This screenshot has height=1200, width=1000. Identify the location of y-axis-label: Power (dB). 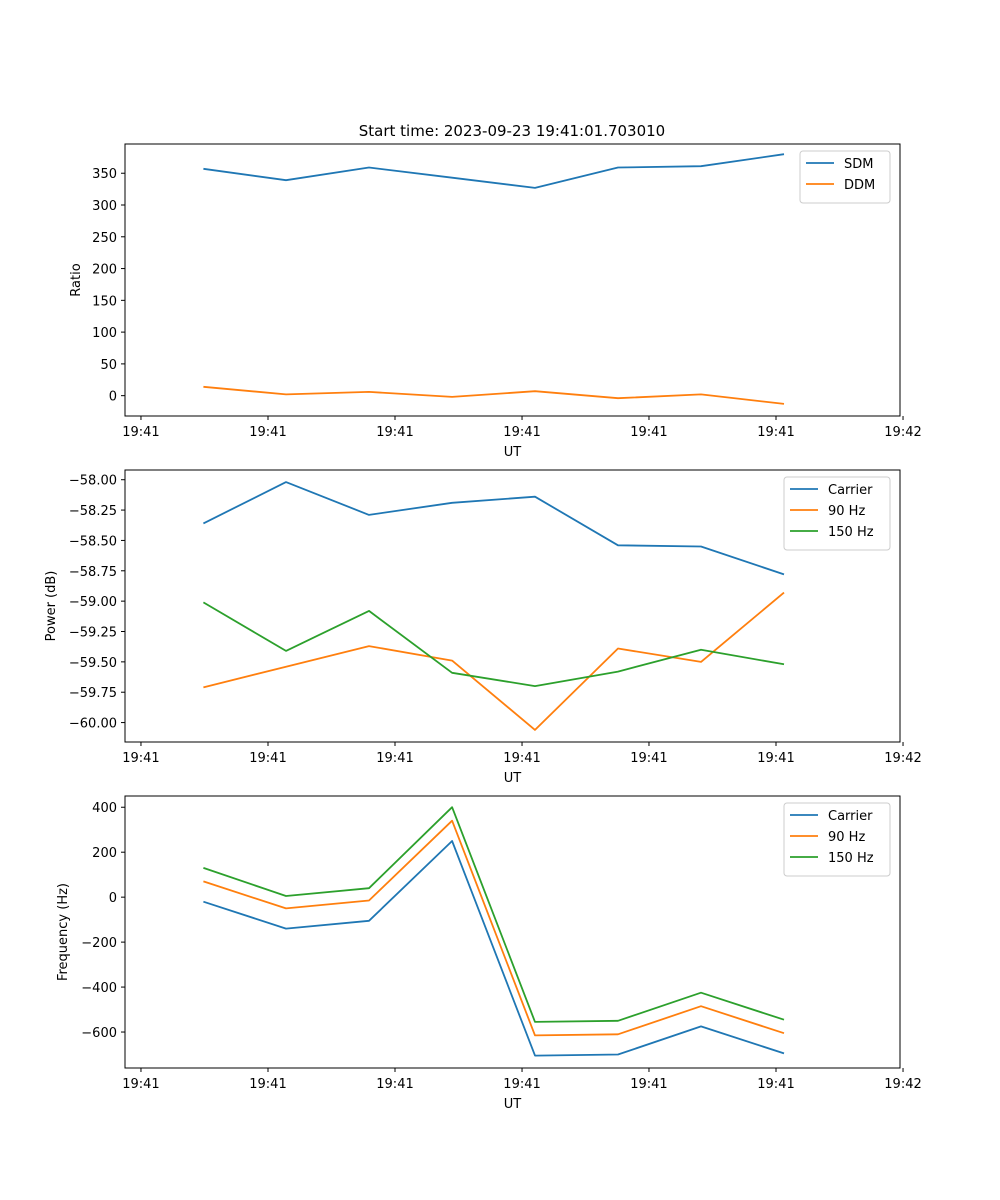
(51, 606).